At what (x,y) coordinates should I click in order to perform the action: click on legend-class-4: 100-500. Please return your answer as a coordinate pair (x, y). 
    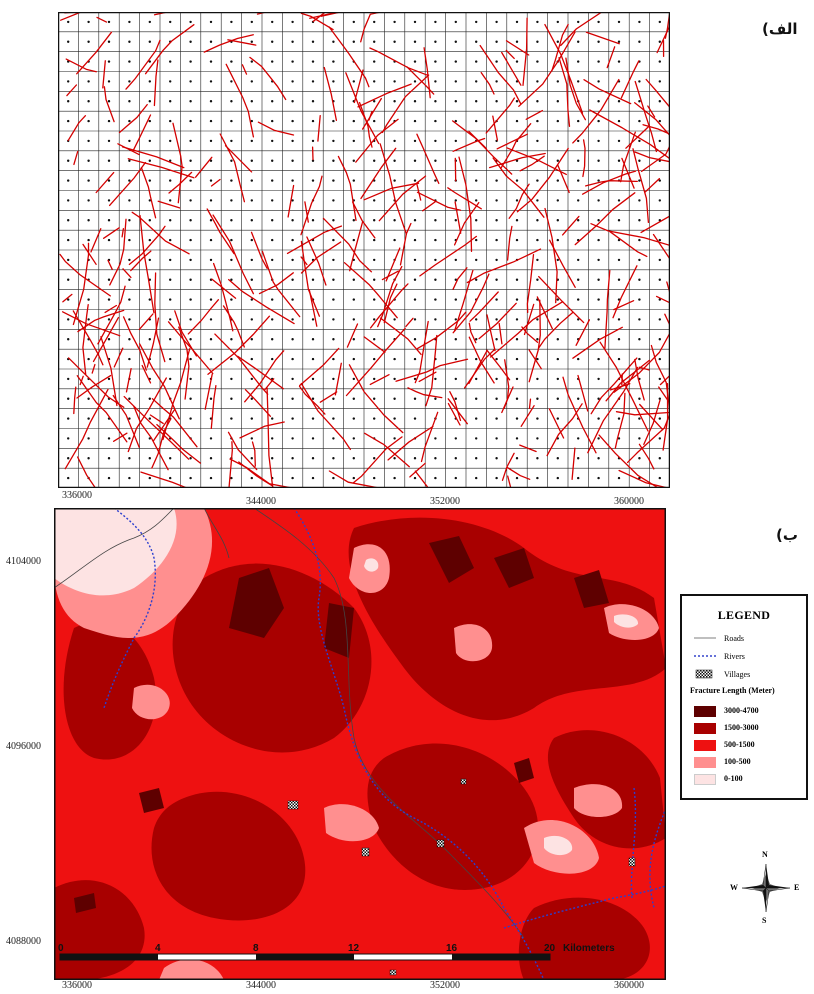
    Looking at the image, I should click on (737, 761).